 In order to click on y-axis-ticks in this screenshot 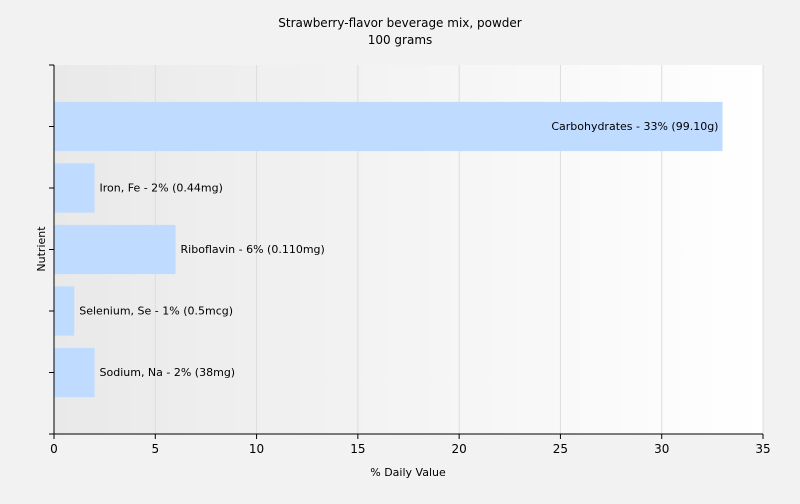, I will do `click(51, 249)`.